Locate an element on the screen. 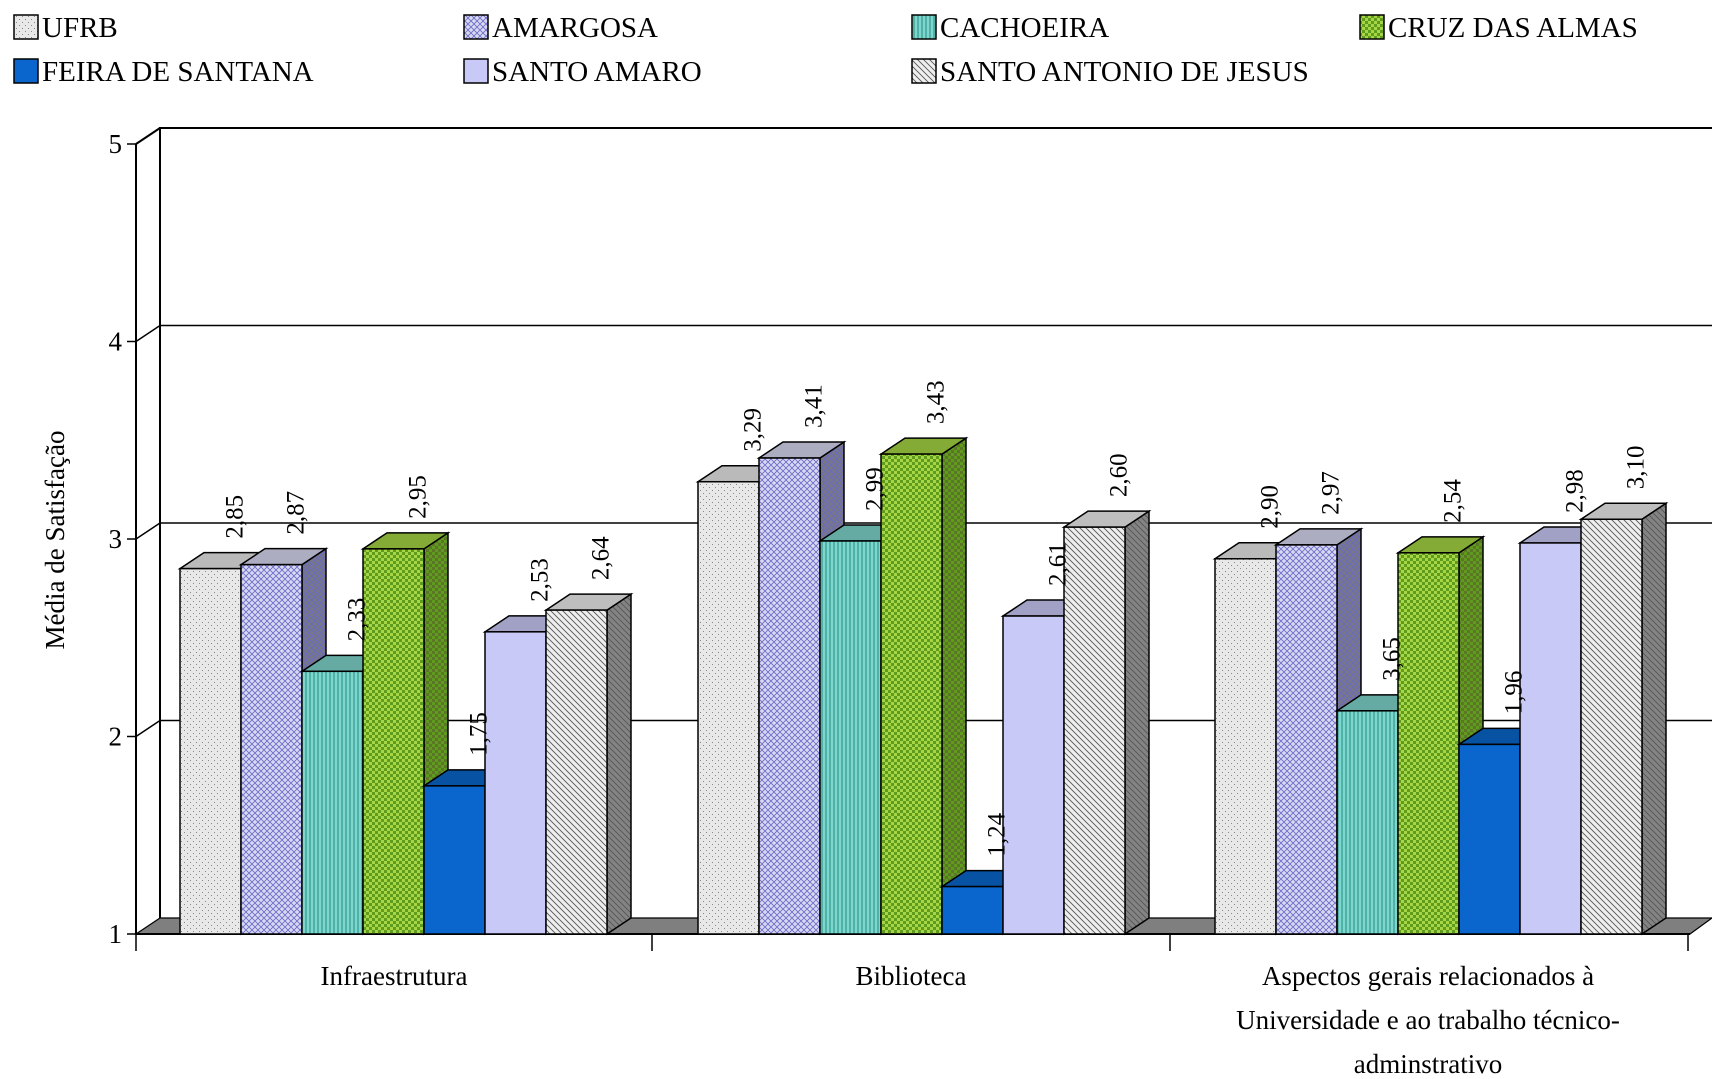 Image resolution: width=1712 pixels, height=1079 pixels. data-label: 2,61 is located at coordinates (1058, 564).